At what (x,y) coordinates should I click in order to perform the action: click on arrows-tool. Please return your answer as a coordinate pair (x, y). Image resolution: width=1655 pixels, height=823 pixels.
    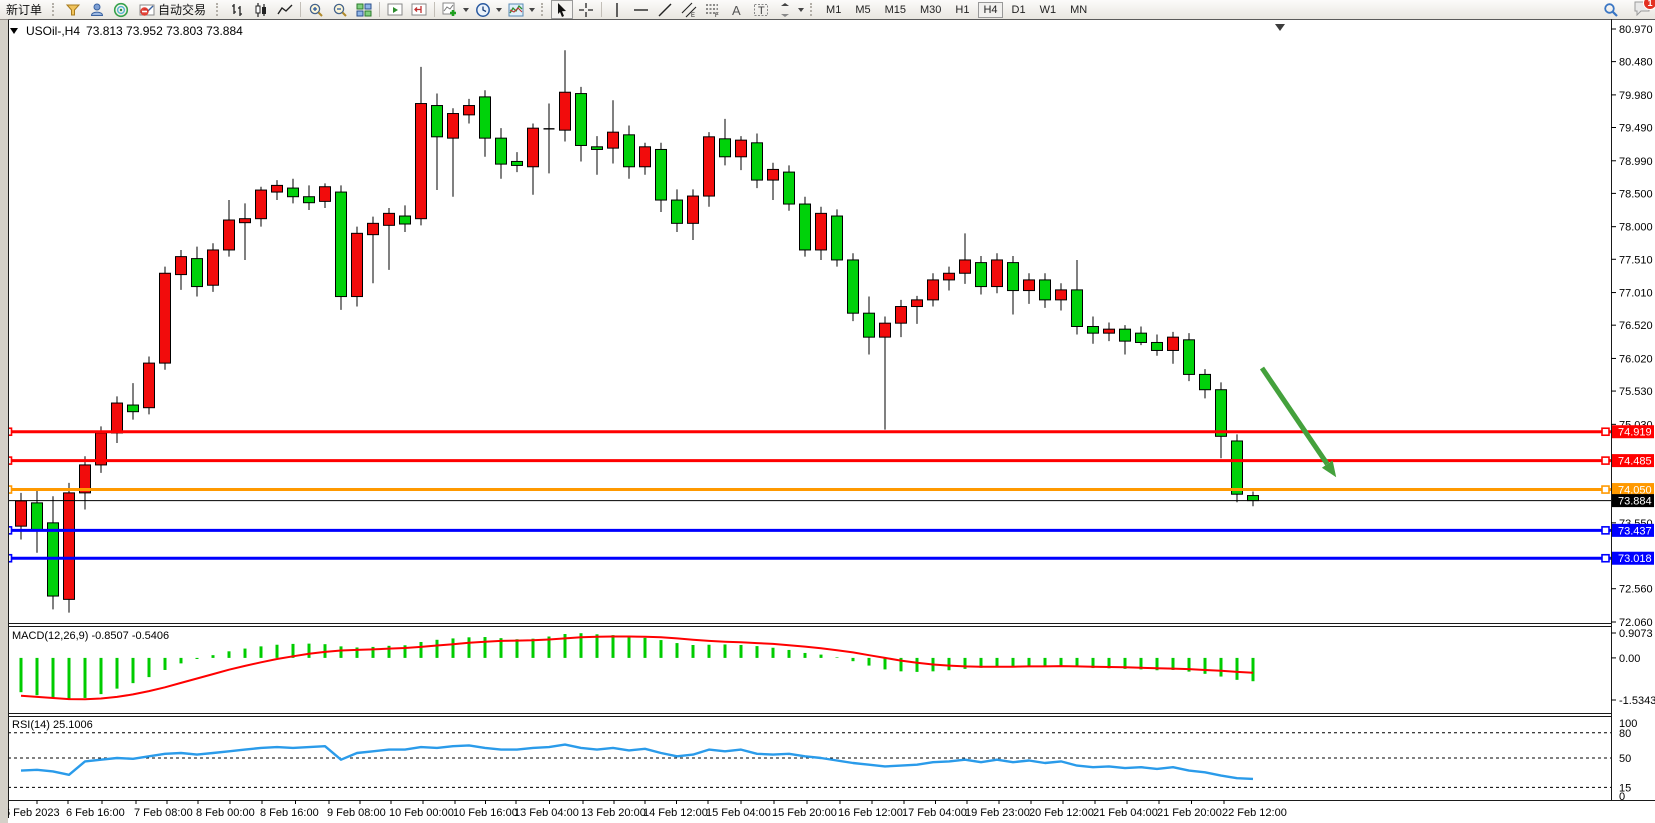
    Looking at the image, I should click on (785, 9).